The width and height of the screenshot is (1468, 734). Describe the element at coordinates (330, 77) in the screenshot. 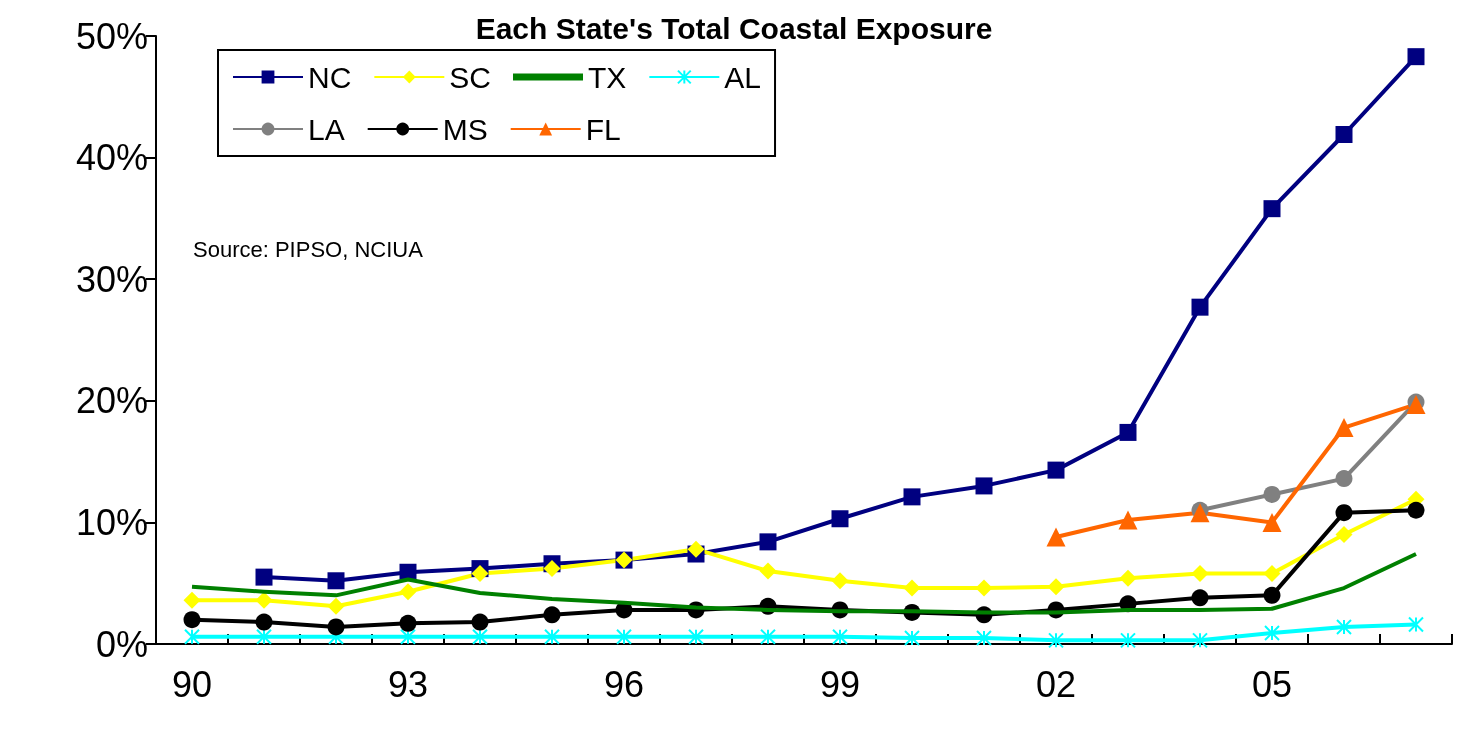

I see `legend-label: NC` at that location.